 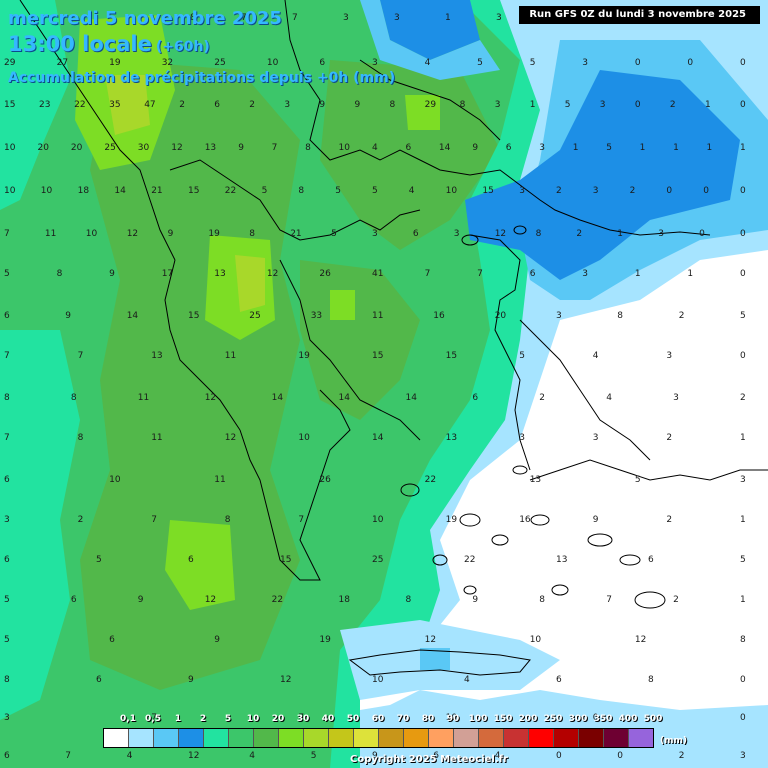 What do you see at coordinates (603, 719) in the screenshot?
I see `legend-label: 350` at bounding box center [603, 719].